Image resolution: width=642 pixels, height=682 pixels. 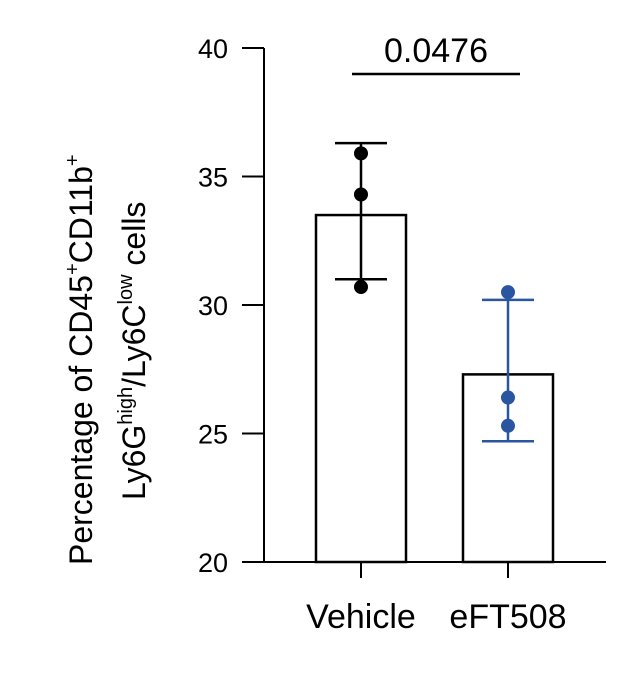 I want to click on x-tick-label-0: Vehicle, so click(x=361, y=617).